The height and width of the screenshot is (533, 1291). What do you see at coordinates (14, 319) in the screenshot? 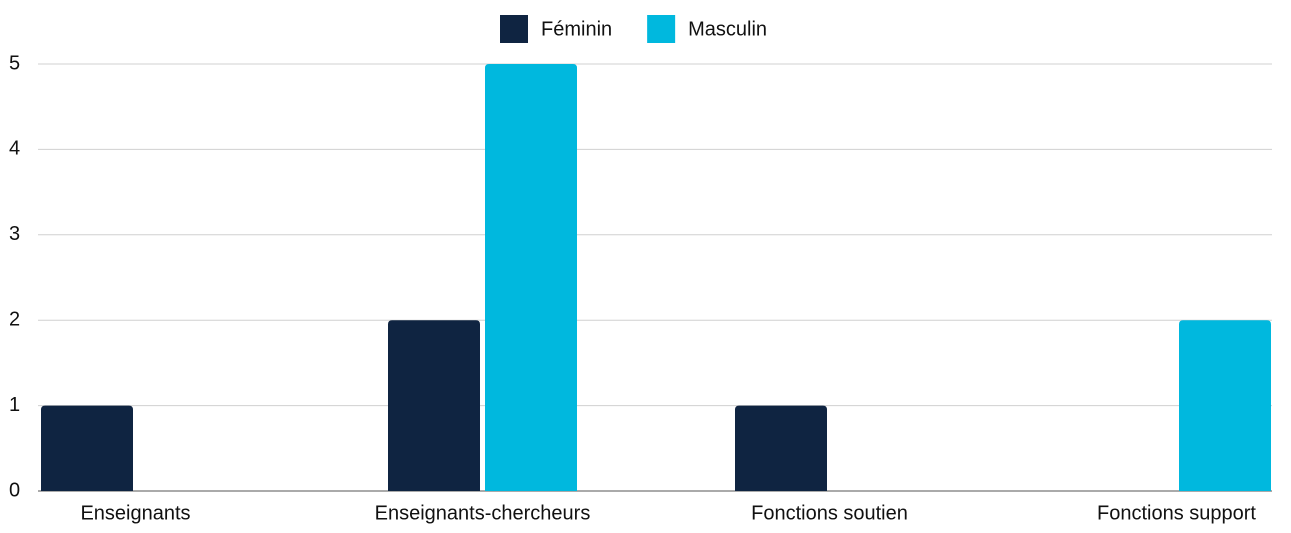
I see `y-tick-label: 2` at bounding box center [14, 319].